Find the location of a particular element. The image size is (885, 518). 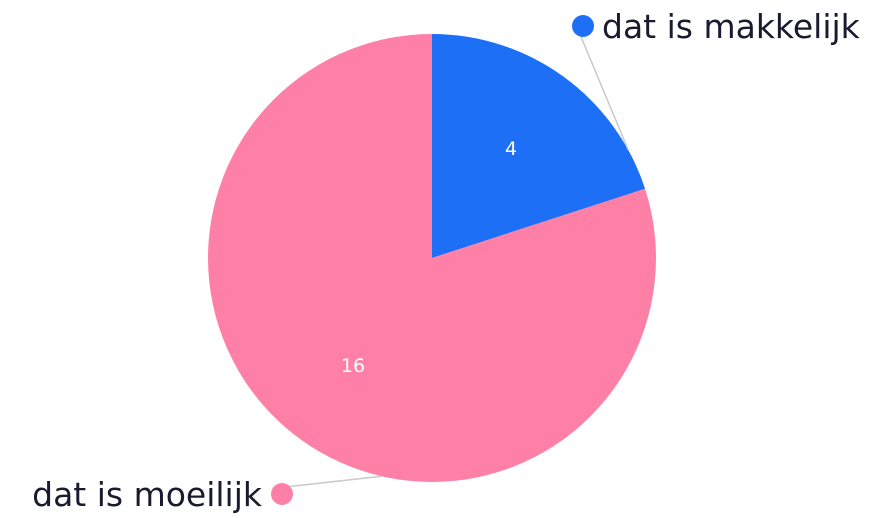

slice-value-labels: 4 16 is located at coordinates (429, 257).